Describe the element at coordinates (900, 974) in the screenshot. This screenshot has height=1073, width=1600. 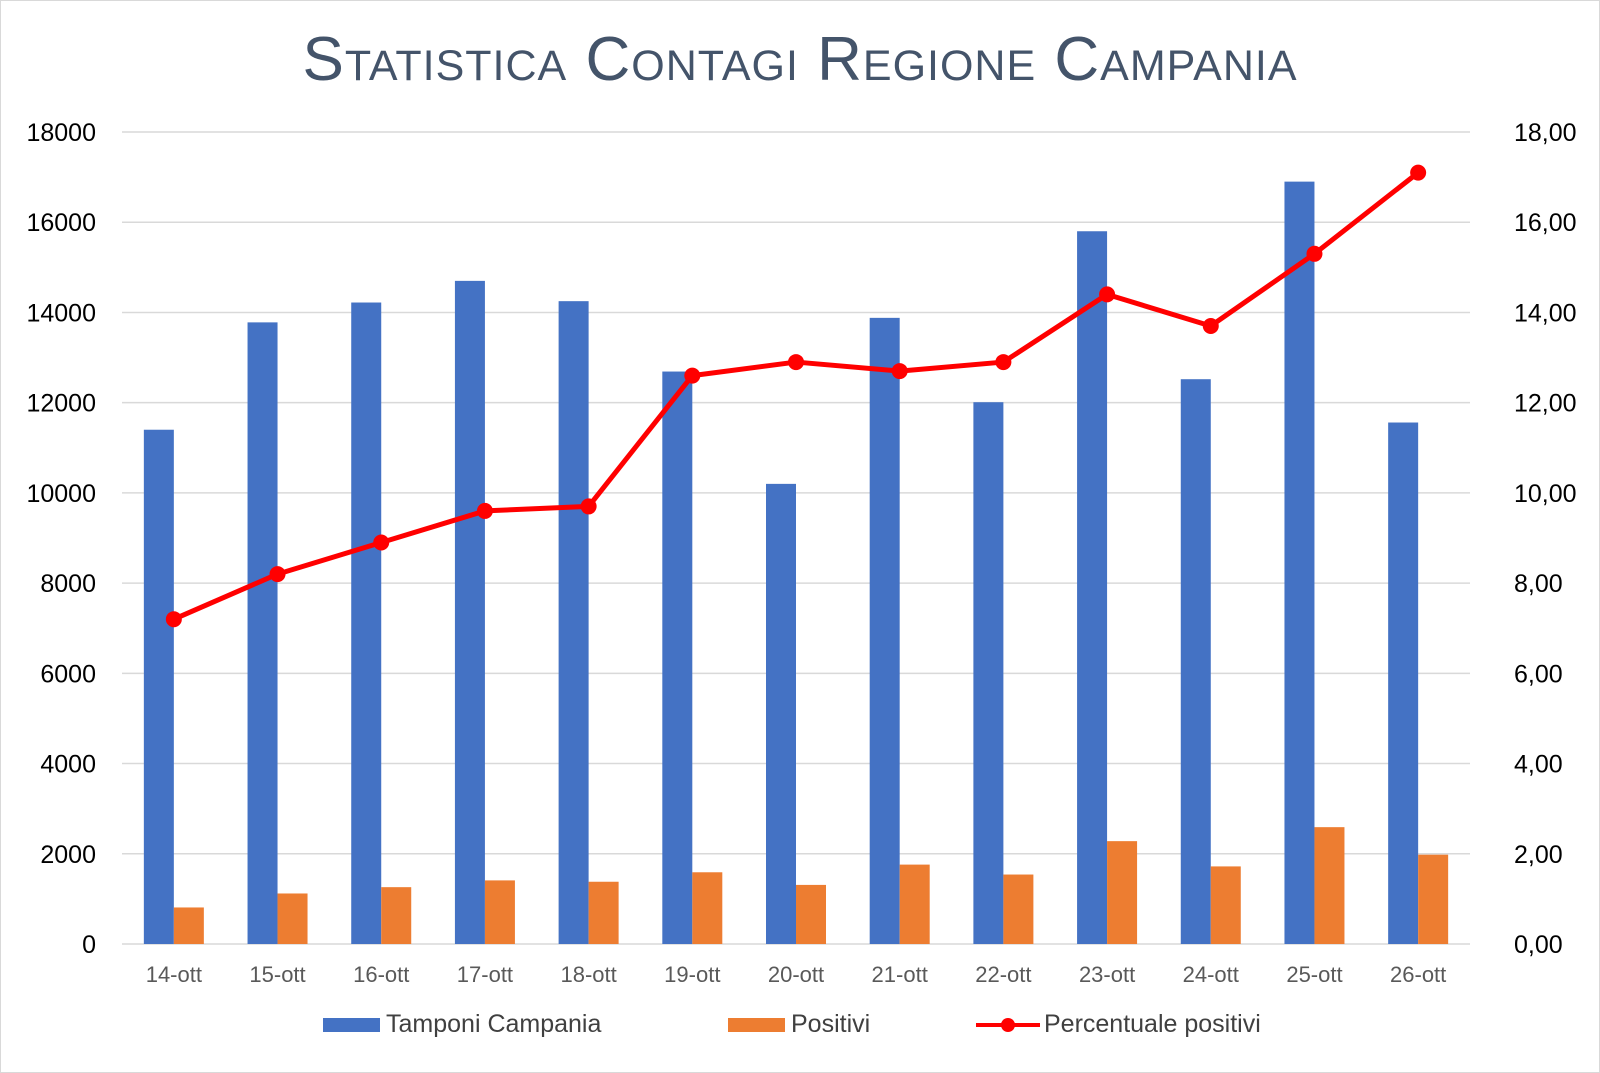
I see `x-tick-label: 21-ott` at that location.